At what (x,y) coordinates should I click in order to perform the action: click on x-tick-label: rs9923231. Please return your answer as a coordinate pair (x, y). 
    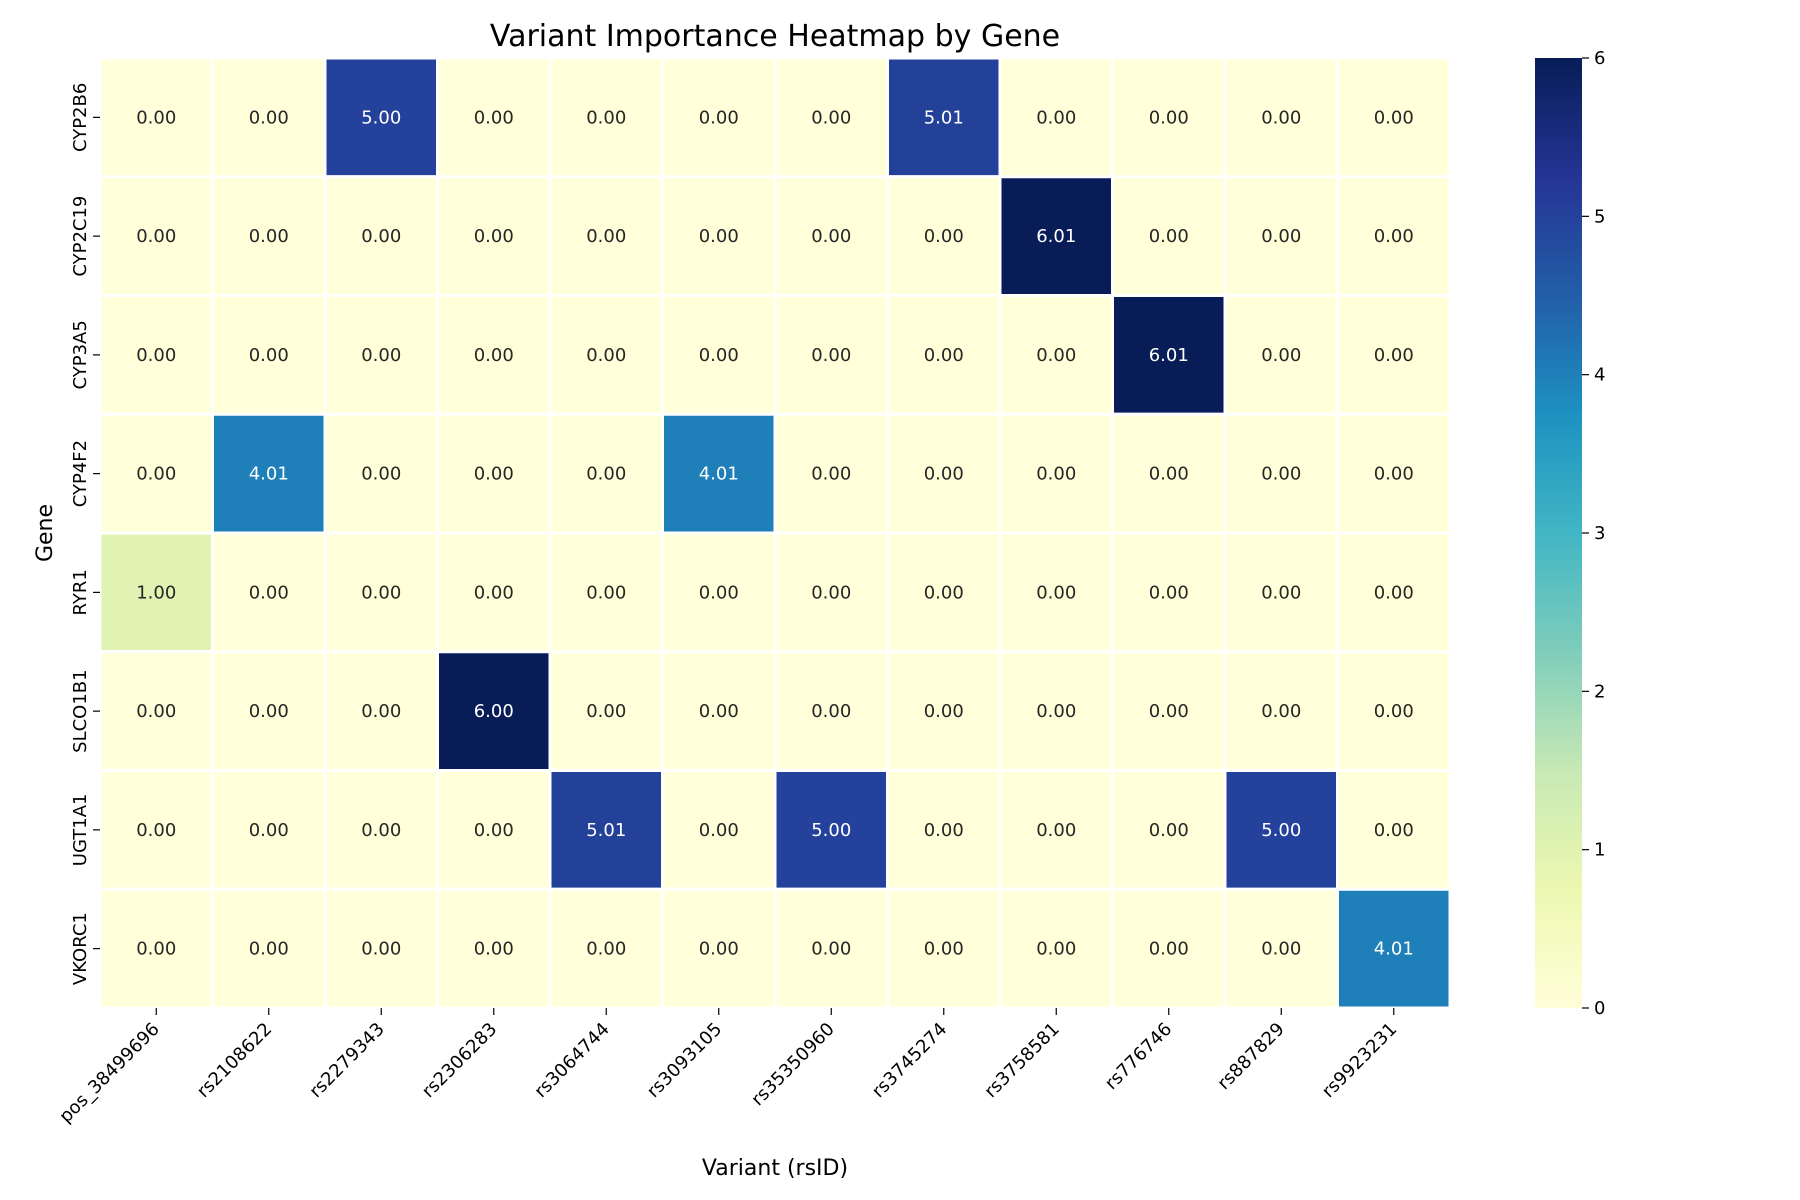
    Looking at the image, I should click on (1359, 1060).